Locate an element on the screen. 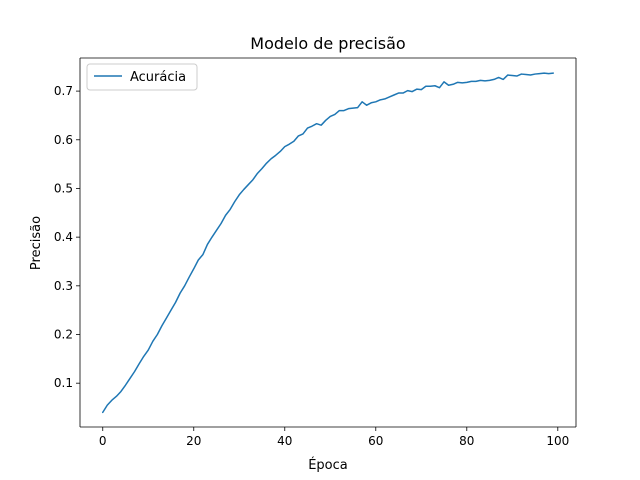  chart-title: Modelo de precisão is located at coordinates (327, 43).